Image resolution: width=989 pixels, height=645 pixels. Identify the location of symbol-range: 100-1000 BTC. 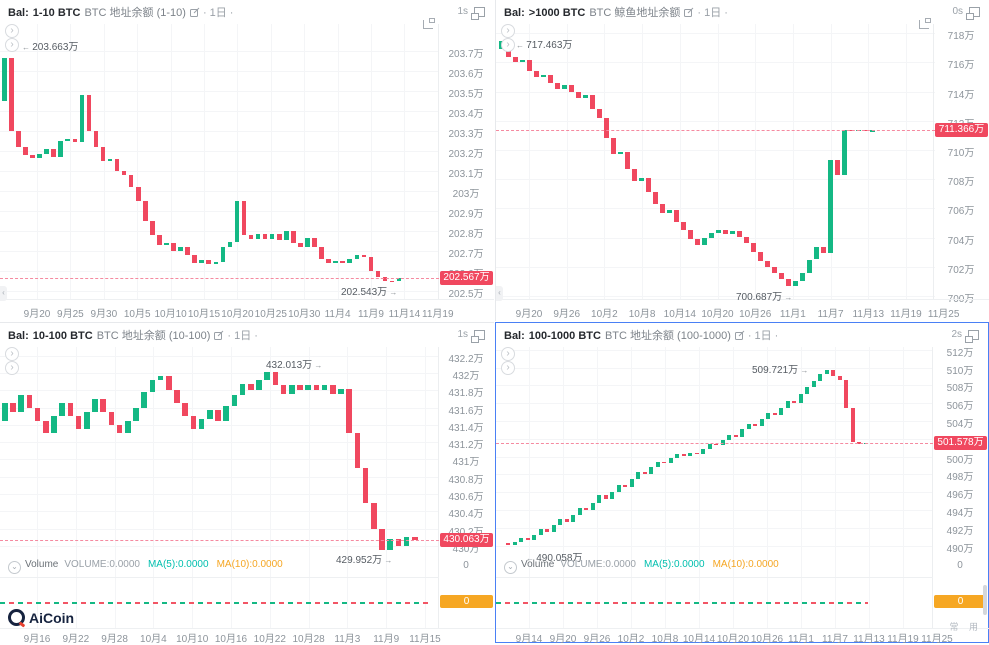
(564, 336).